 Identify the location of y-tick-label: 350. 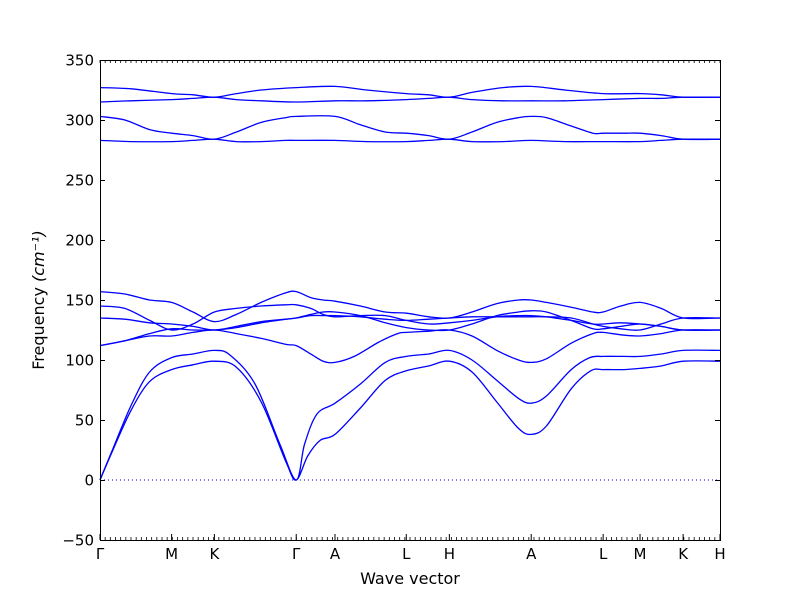
(79, 61).